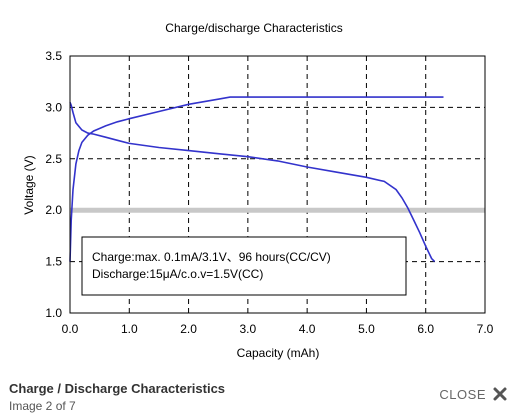 The height and width of the screenshot is (420, 517). Describe the element at coordinates (253, 28) in the screenshot. I see `chart-title: Charge/discharge Characteristics` at that location.